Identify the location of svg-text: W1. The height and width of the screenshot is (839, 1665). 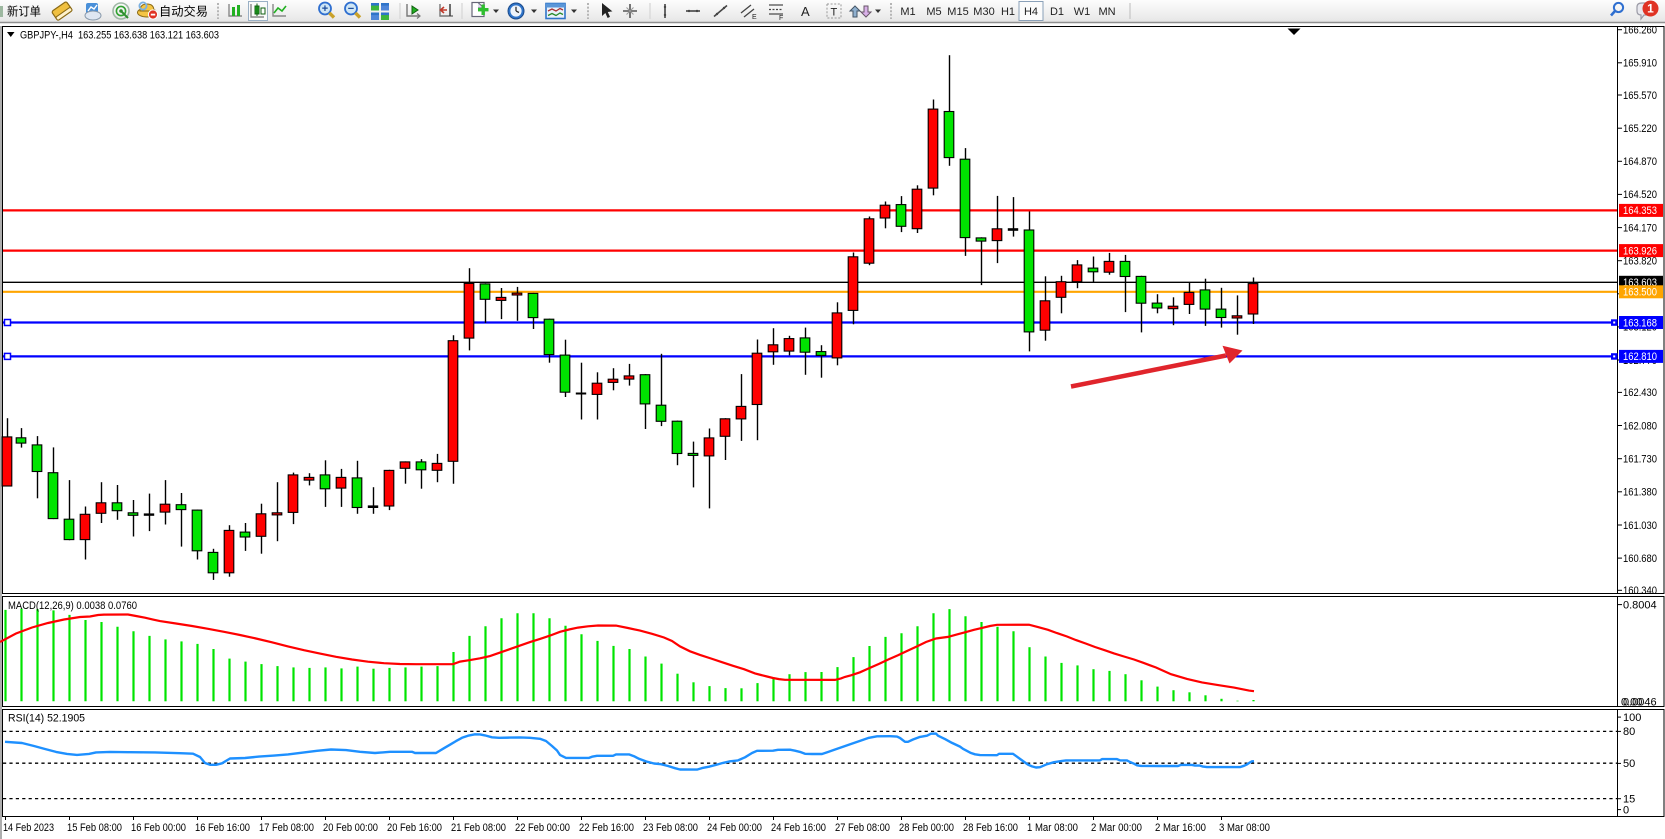
(1082, 12).